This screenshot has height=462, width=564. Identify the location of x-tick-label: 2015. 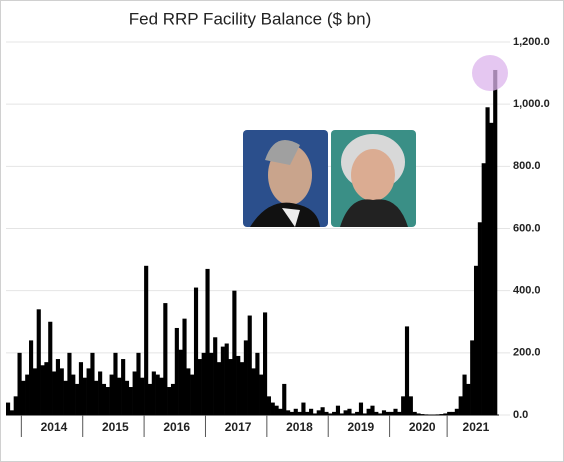
(115, 427).